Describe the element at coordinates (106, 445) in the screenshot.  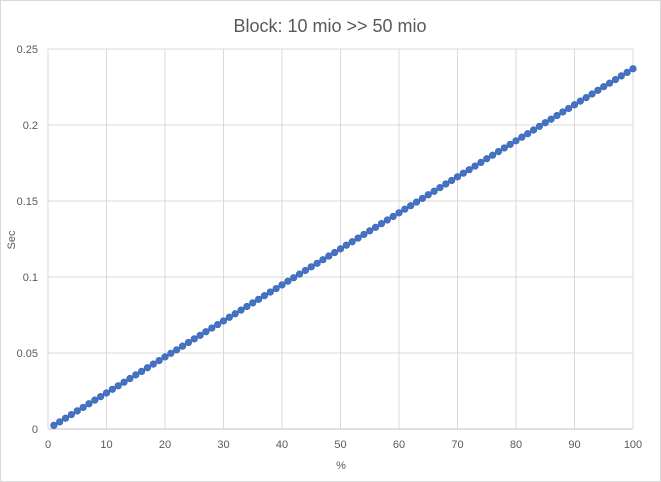
I see `x-tick-label: 10` at that location.